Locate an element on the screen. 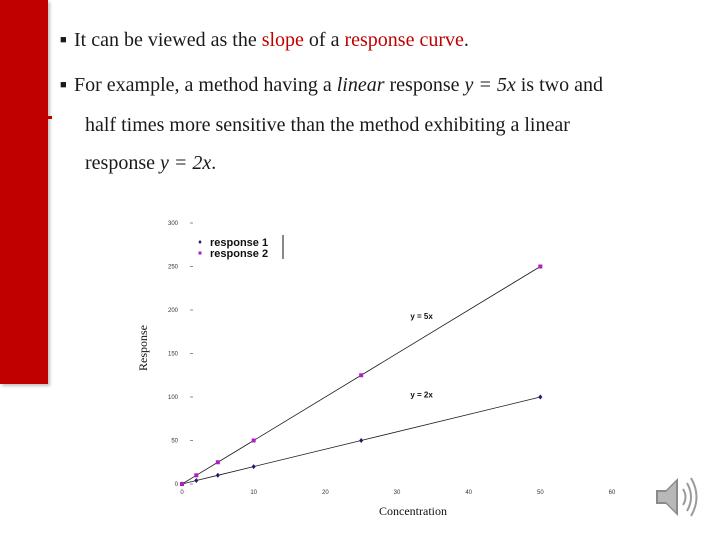  accent-tick is located at coordinates (40, 117).